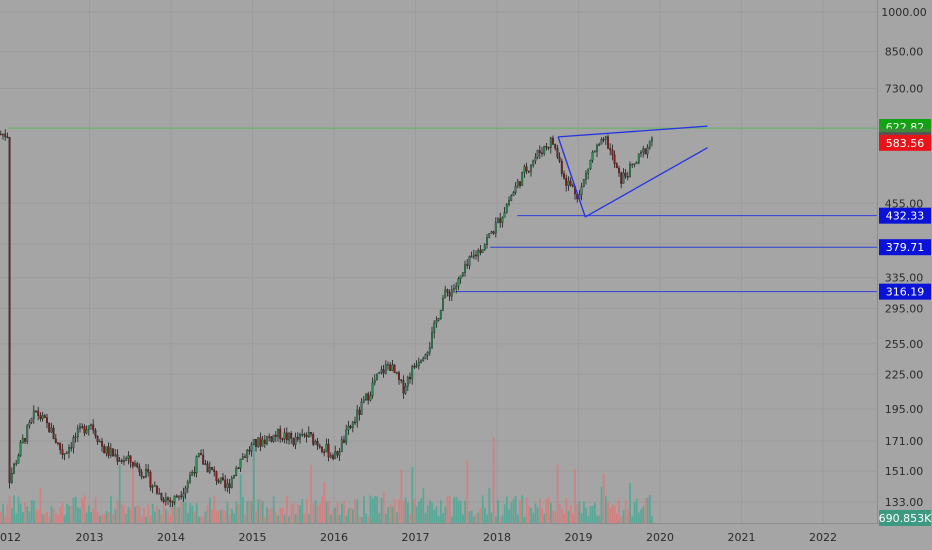 The image size is (932, 550). I want to click on time-scale, so click(466, 537).